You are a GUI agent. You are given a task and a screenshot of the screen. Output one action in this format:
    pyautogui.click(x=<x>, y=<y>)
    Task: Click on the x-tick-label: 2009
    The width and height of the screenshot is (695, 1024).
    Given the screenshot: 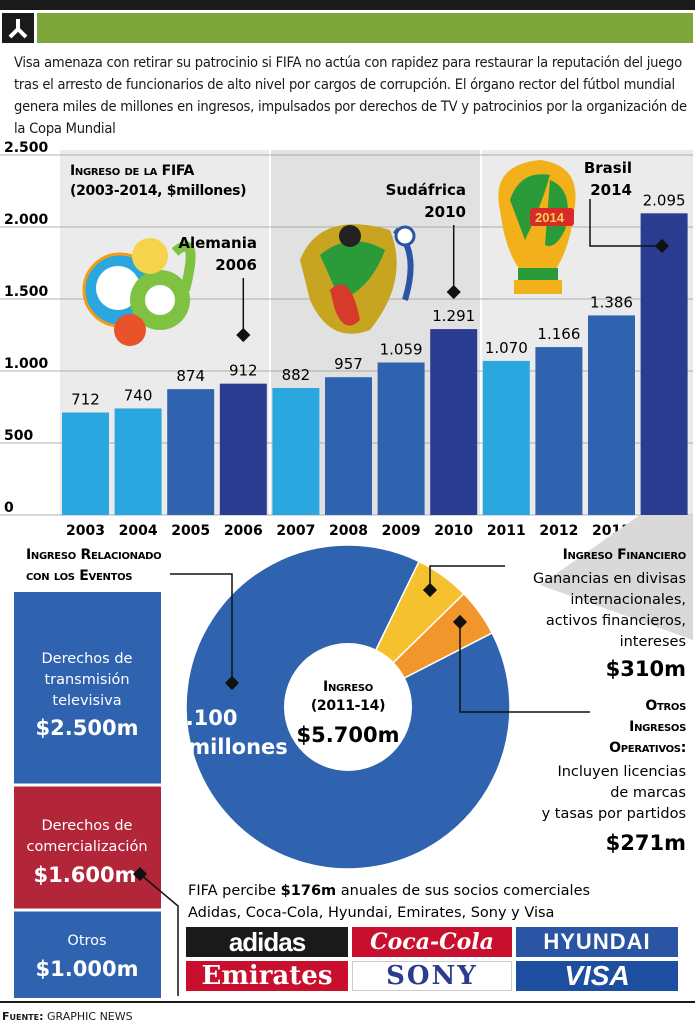 What is the action you would take?
    pyautogui.click(x=401, y=531)
    